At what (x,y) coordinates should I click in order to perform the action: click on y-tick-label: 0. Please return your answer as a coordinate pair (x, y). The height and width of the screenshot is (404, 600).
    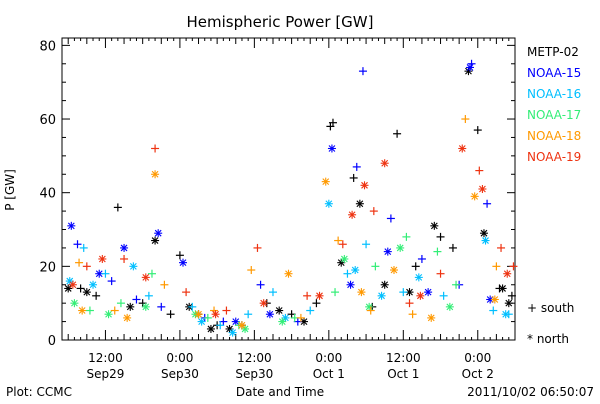
    Looking at the image, I should click on (52, 341).